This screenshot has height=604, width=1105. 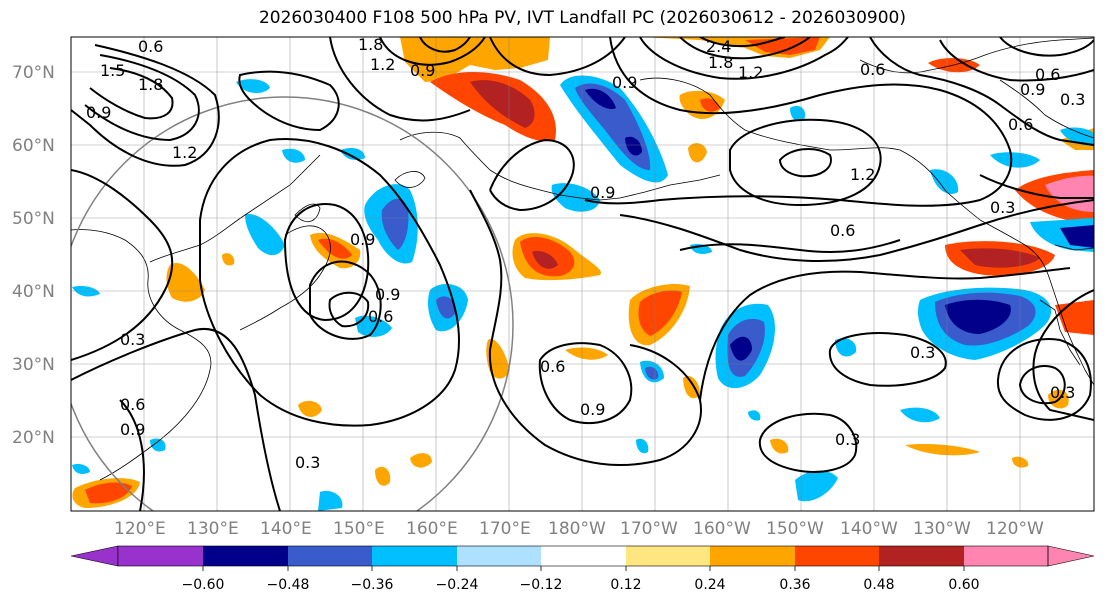 What do you see at coordinates (457, 585) in the screenshot?
I see `colorbar-tick-label: −0.24` at bounding box center [457, 585].